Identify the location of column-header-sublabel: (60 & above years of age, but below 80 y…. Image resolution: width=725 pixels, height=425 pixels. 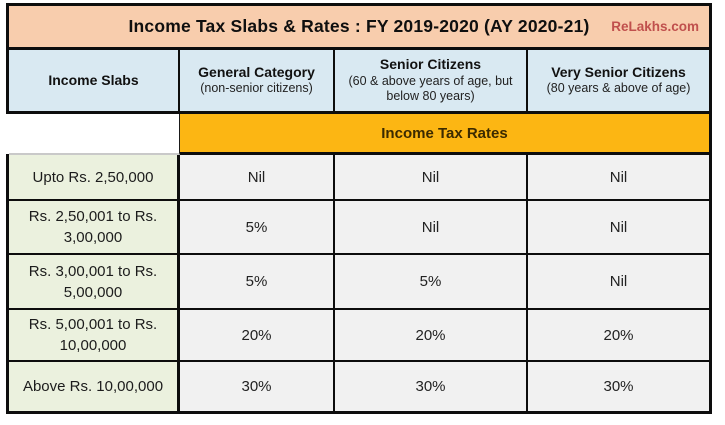
(430, 88).